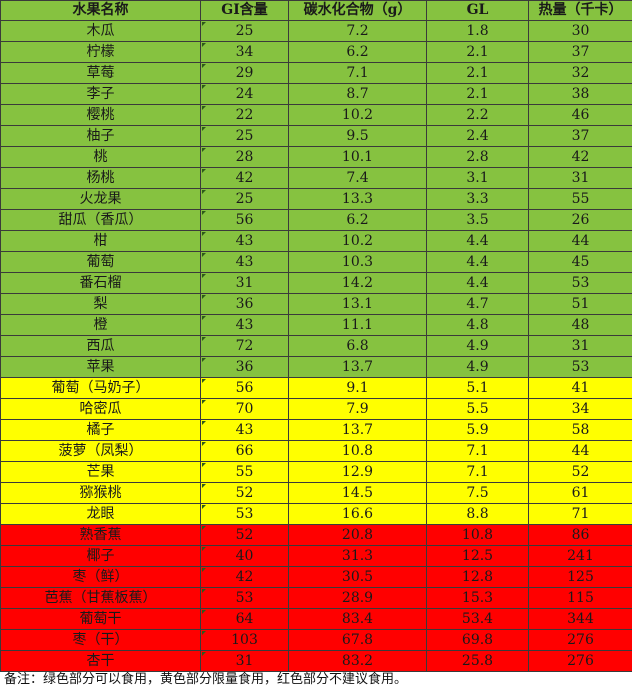 Image resolution: width=632 pixels, height=687 pixels. Describe the element at coordinates (357, 304) in the screenshot. I see `carbohydrate-cell: 13.1` at that location.